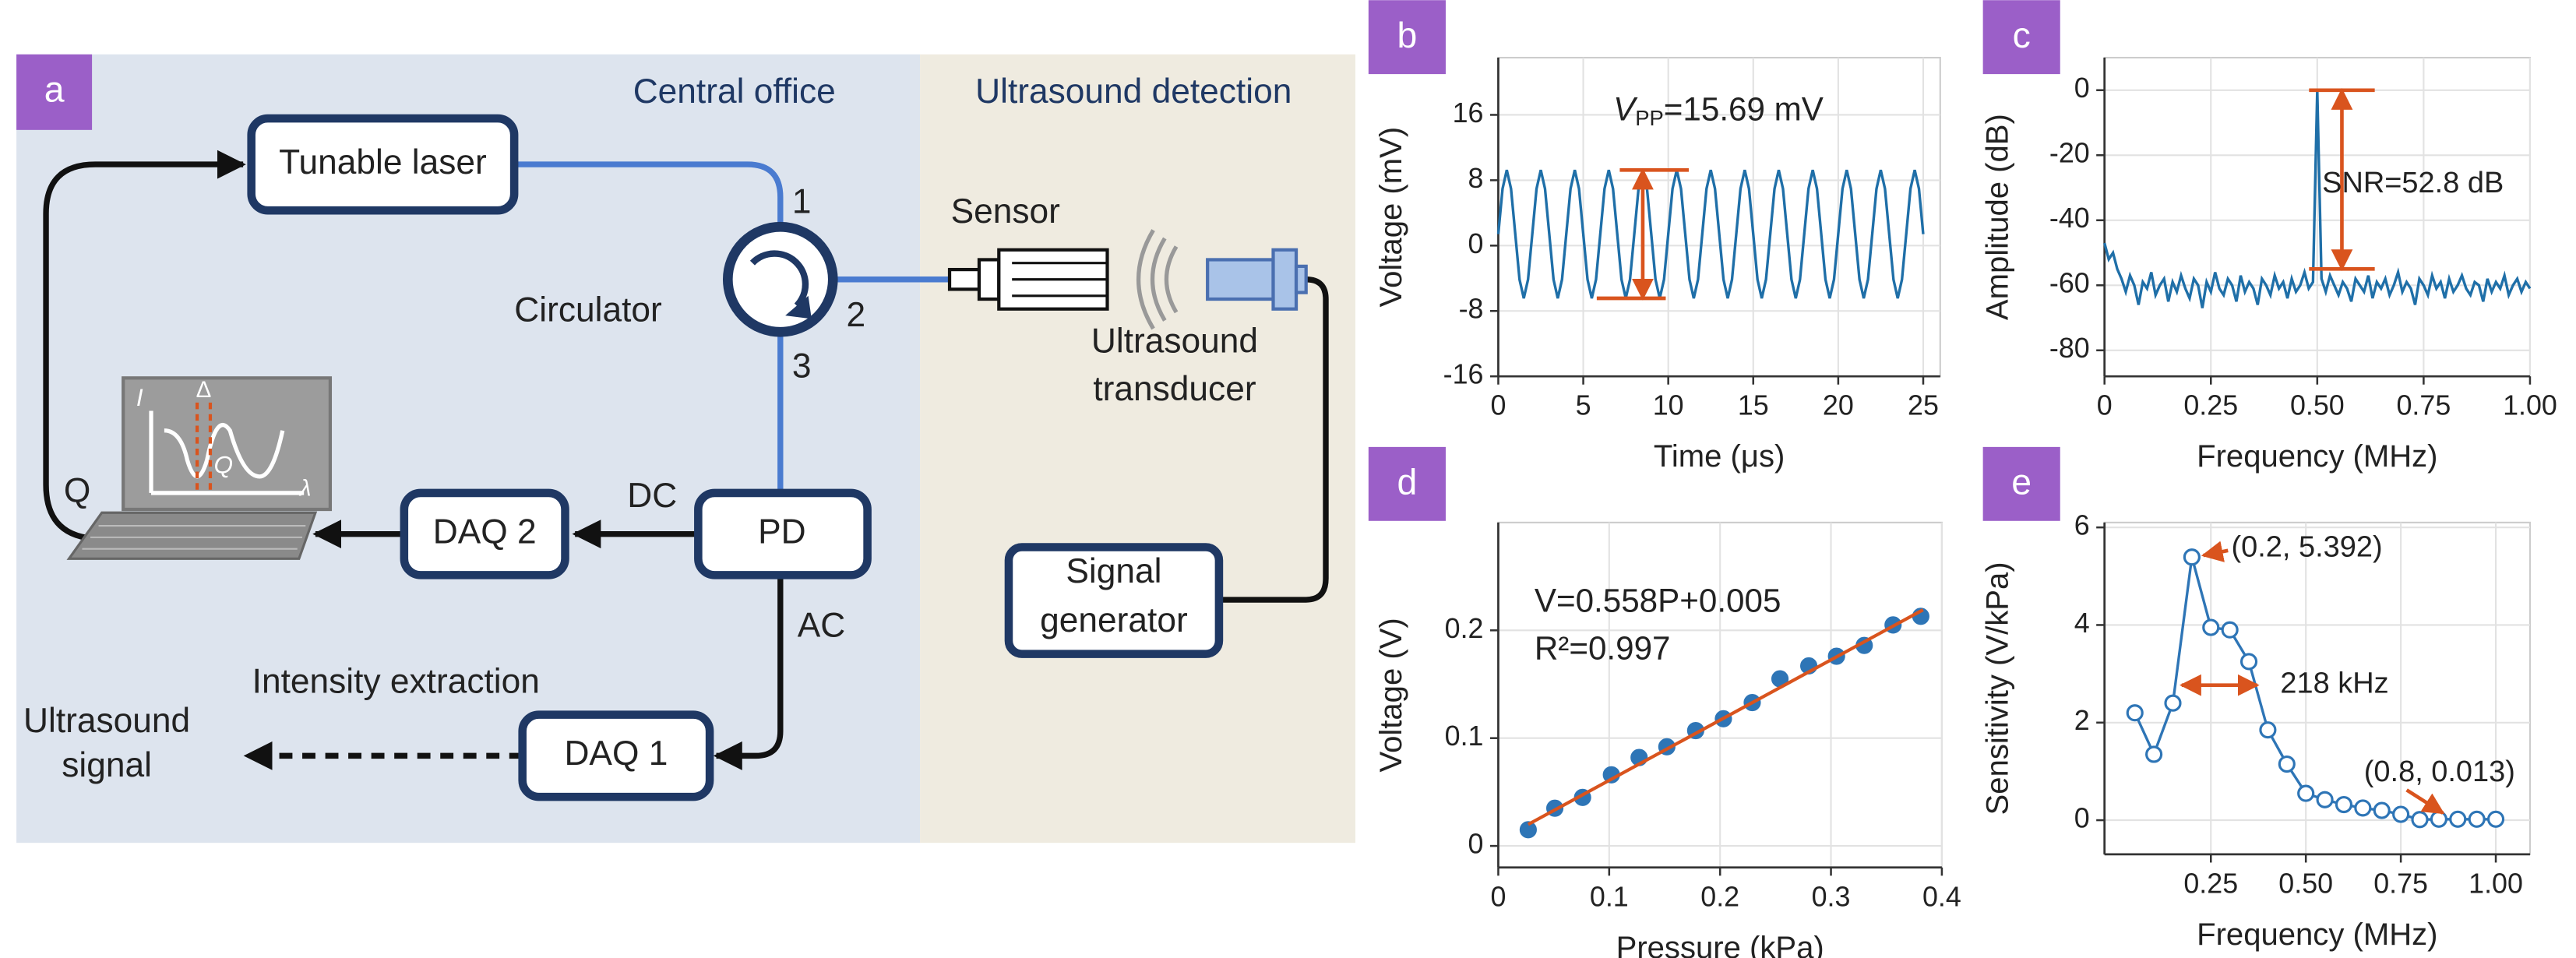  What do you see at coordinates (1133, 91) in the screenshot?
I see `region-label: Ultrasound detection` at bounding box center [1133, 91].